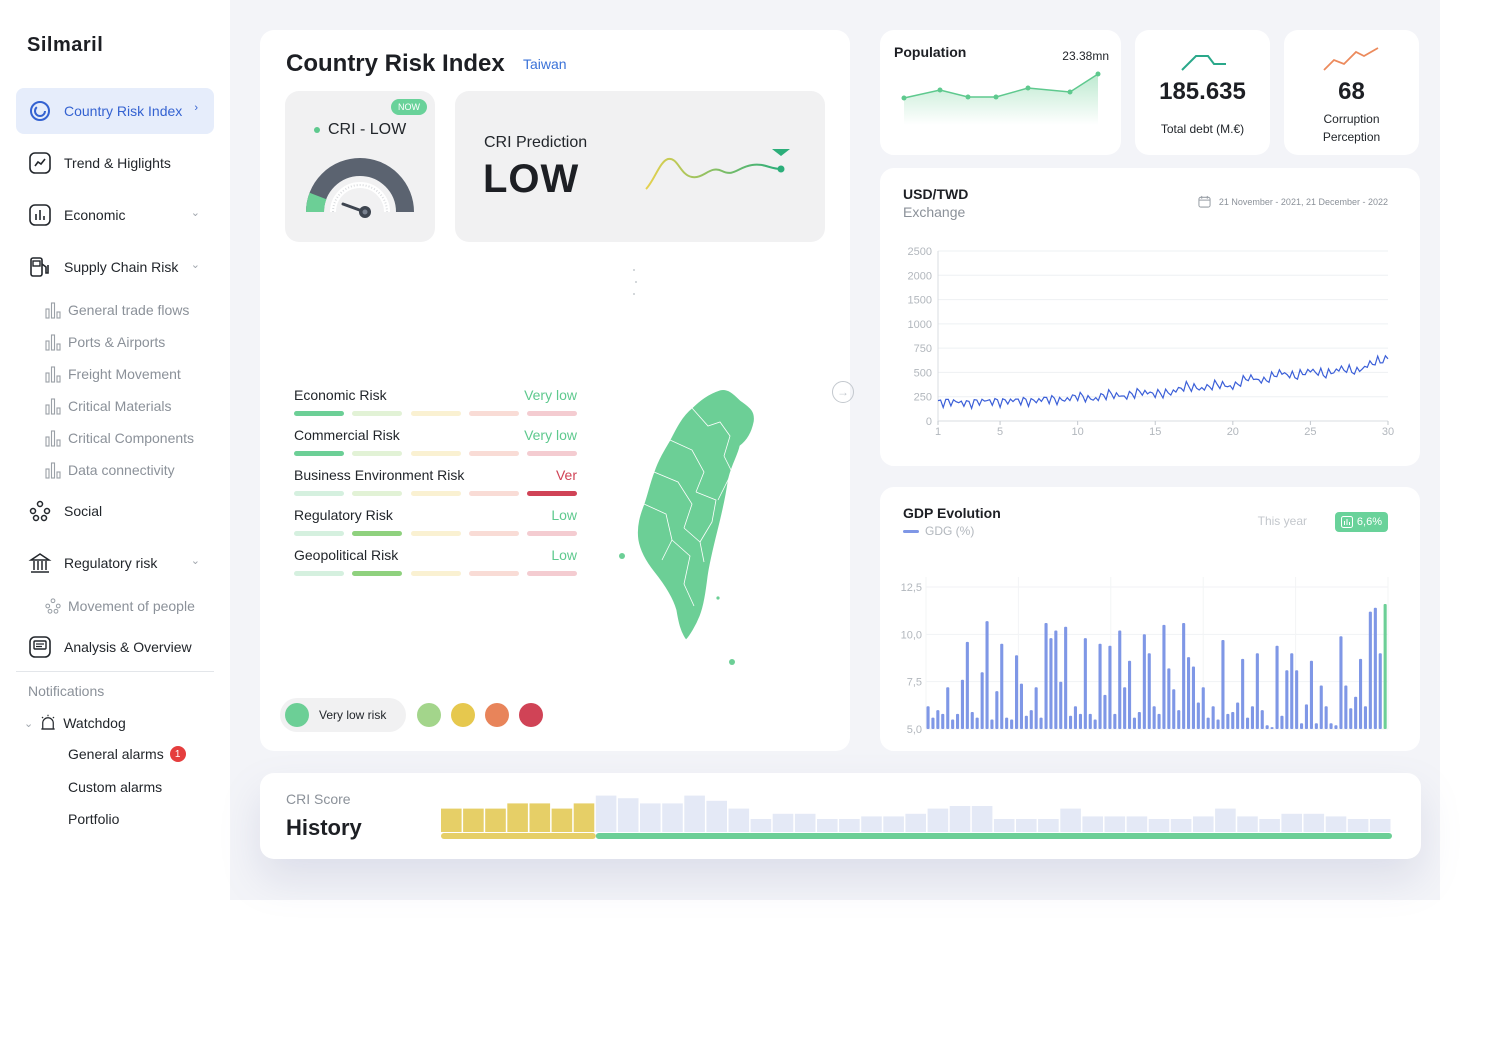  What do you see at coordinates (115, 215) in the screenshot?
I see `sidebar-item-economic: Economic ⌄` at bounding box center [115, 215].